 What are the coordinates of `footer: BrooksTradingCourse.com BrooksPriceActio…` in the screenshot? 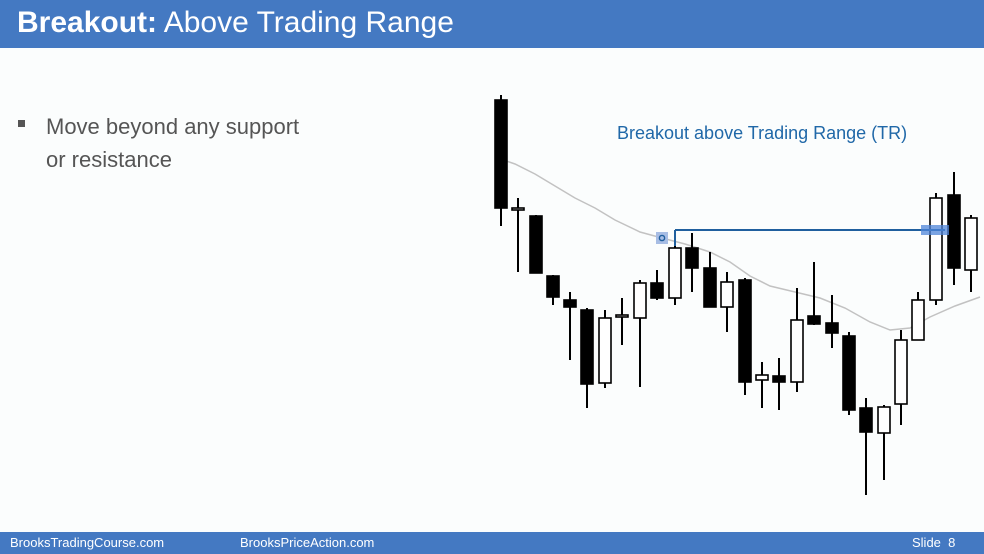 It's located at (492, 543).